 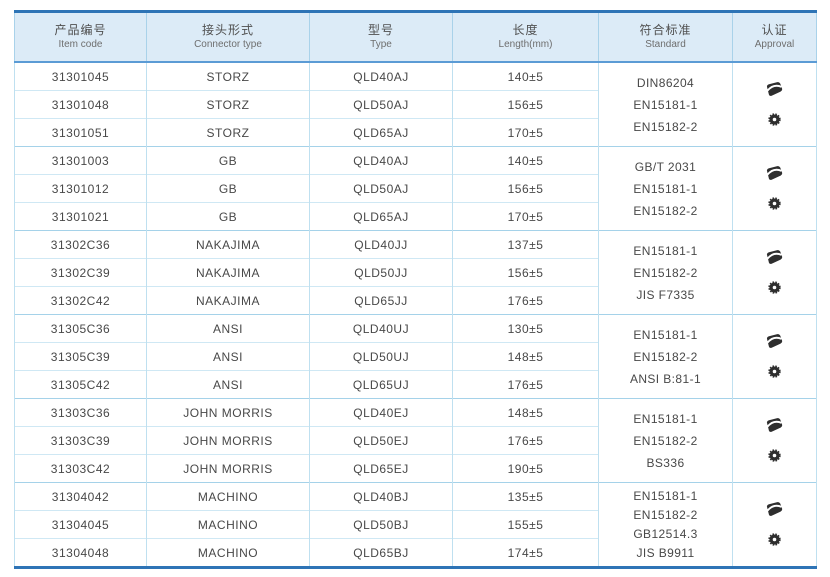 I want to click on standards-cell: EN15181-1 EN15182-2 JIS F7335, so click(x=665, y=272).